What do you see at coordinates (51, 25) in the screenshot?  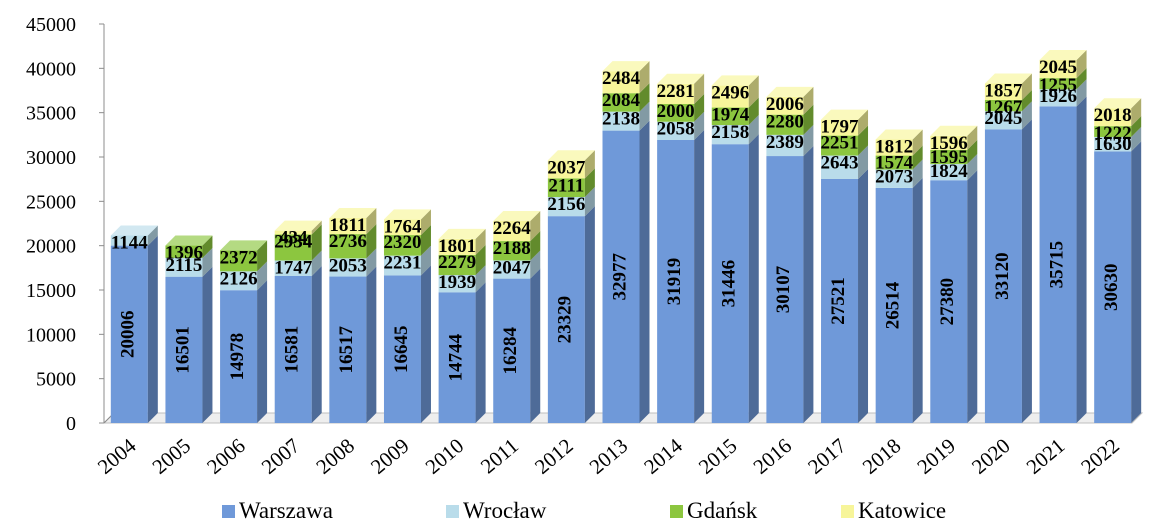 I see `y-tick-label: 45000` at bounding box center [51, 25].